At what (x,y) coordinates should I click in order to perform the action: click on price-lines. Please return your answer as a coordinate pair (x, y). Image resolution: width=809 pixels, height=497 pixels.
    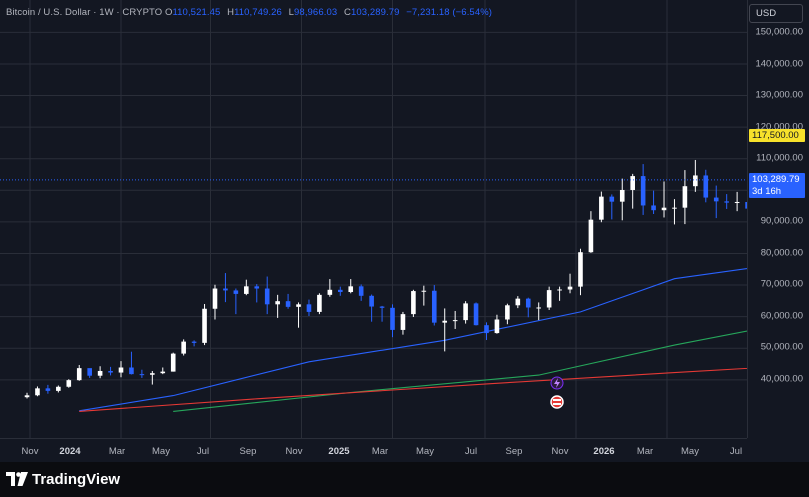
    Looking at the image, I should click on (373, 180).